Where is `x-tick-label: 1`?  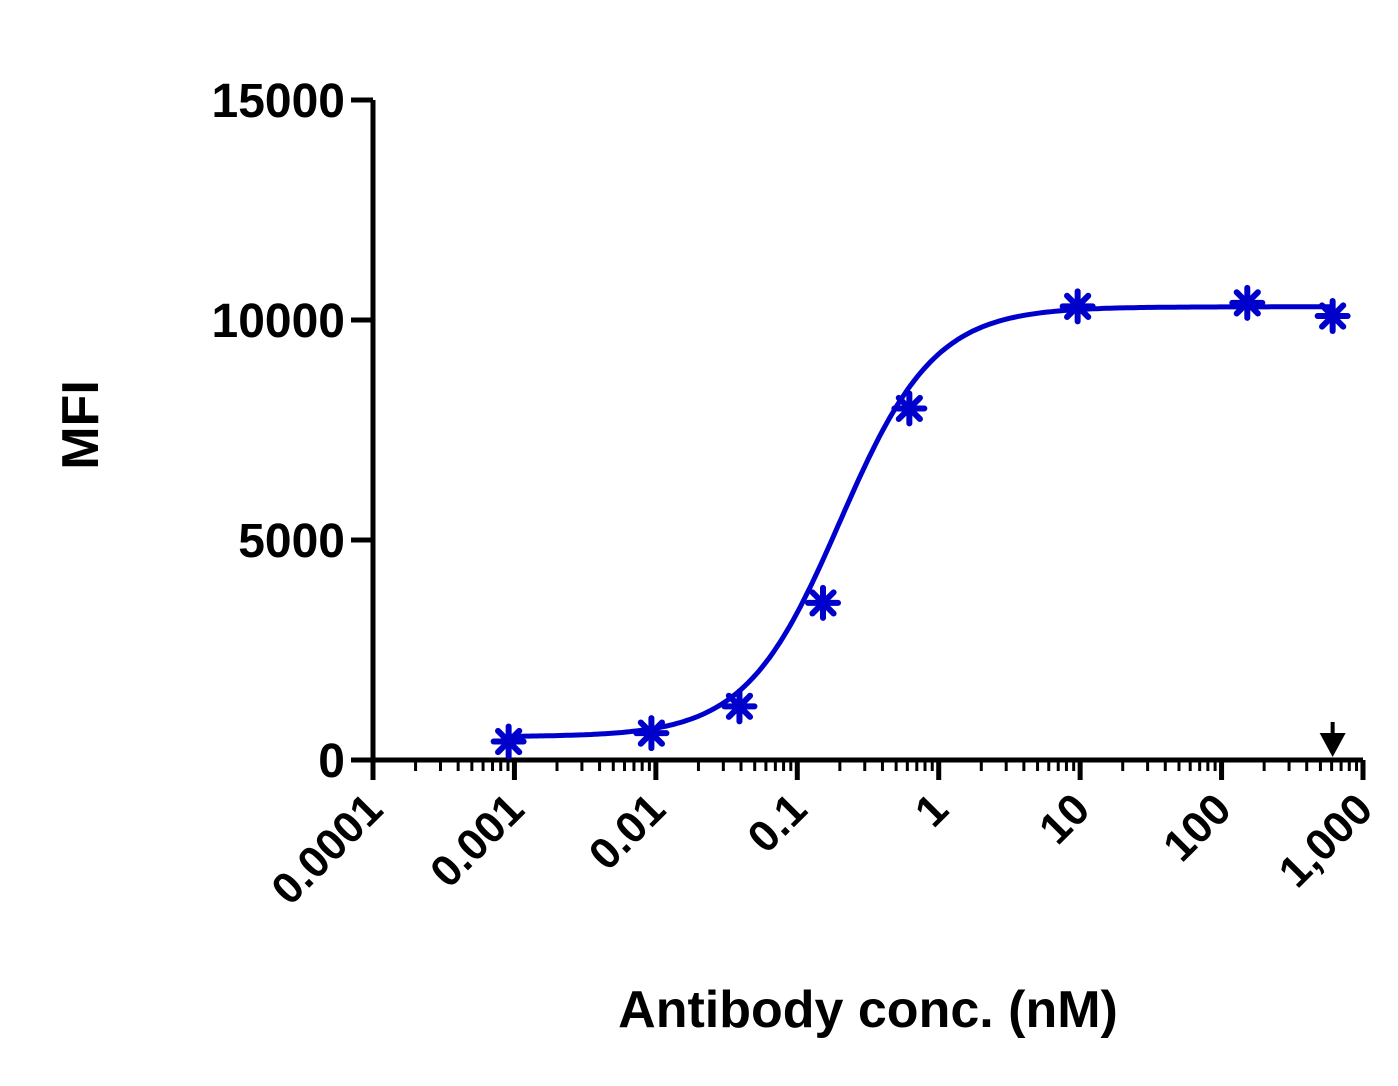 x-tick-label: 1 is located at coordinates (932, 810).